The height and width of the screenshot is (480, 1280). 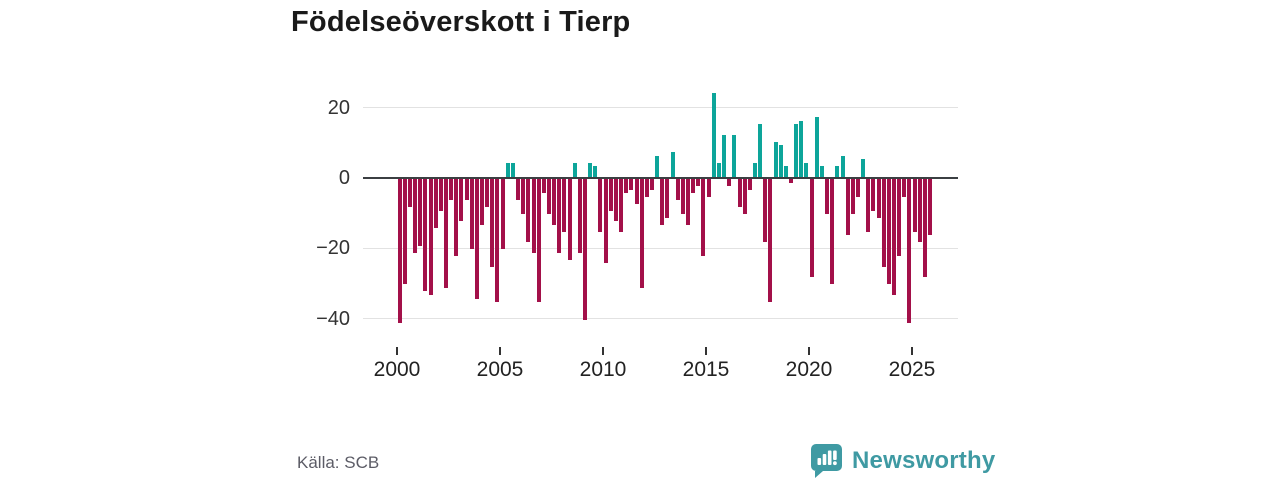 I want to click on chart-title: Födelseöverskott i Tierp, so click(x=461, y=22).